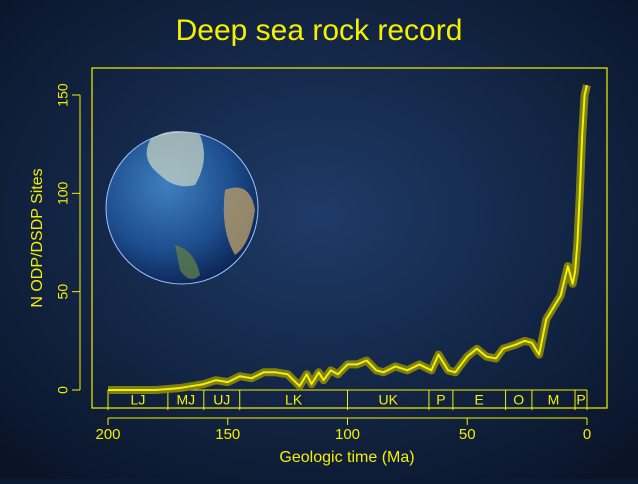 The width and height of the screenshot is (638, 484). What do you see at coordinates (294, 400) in the screenshot?
I see `period-label: LK` at bounding box center [294, 400].